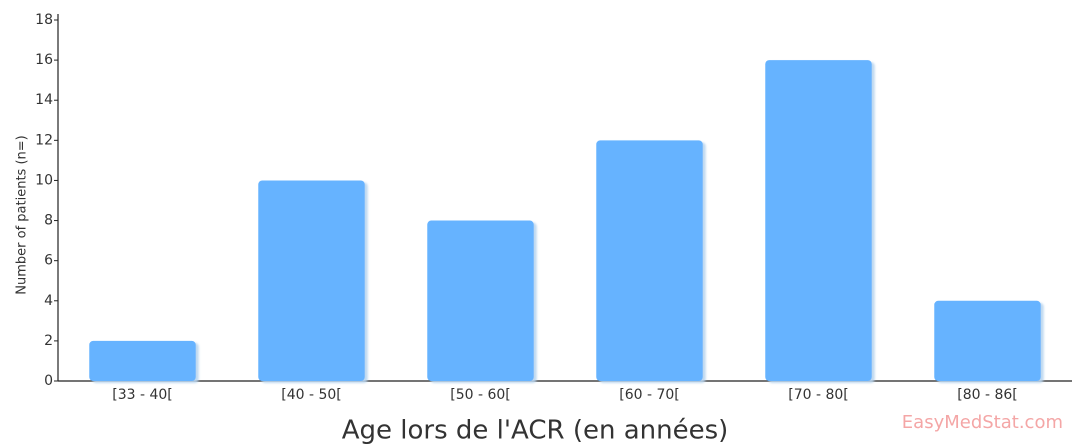 The width and height of the screenshot is (1074, 446). What do you see at coordinates (649, 395) in the screenshot?
I see `x-tick-label: [60 - 70[` at bounding box center [649, 395].